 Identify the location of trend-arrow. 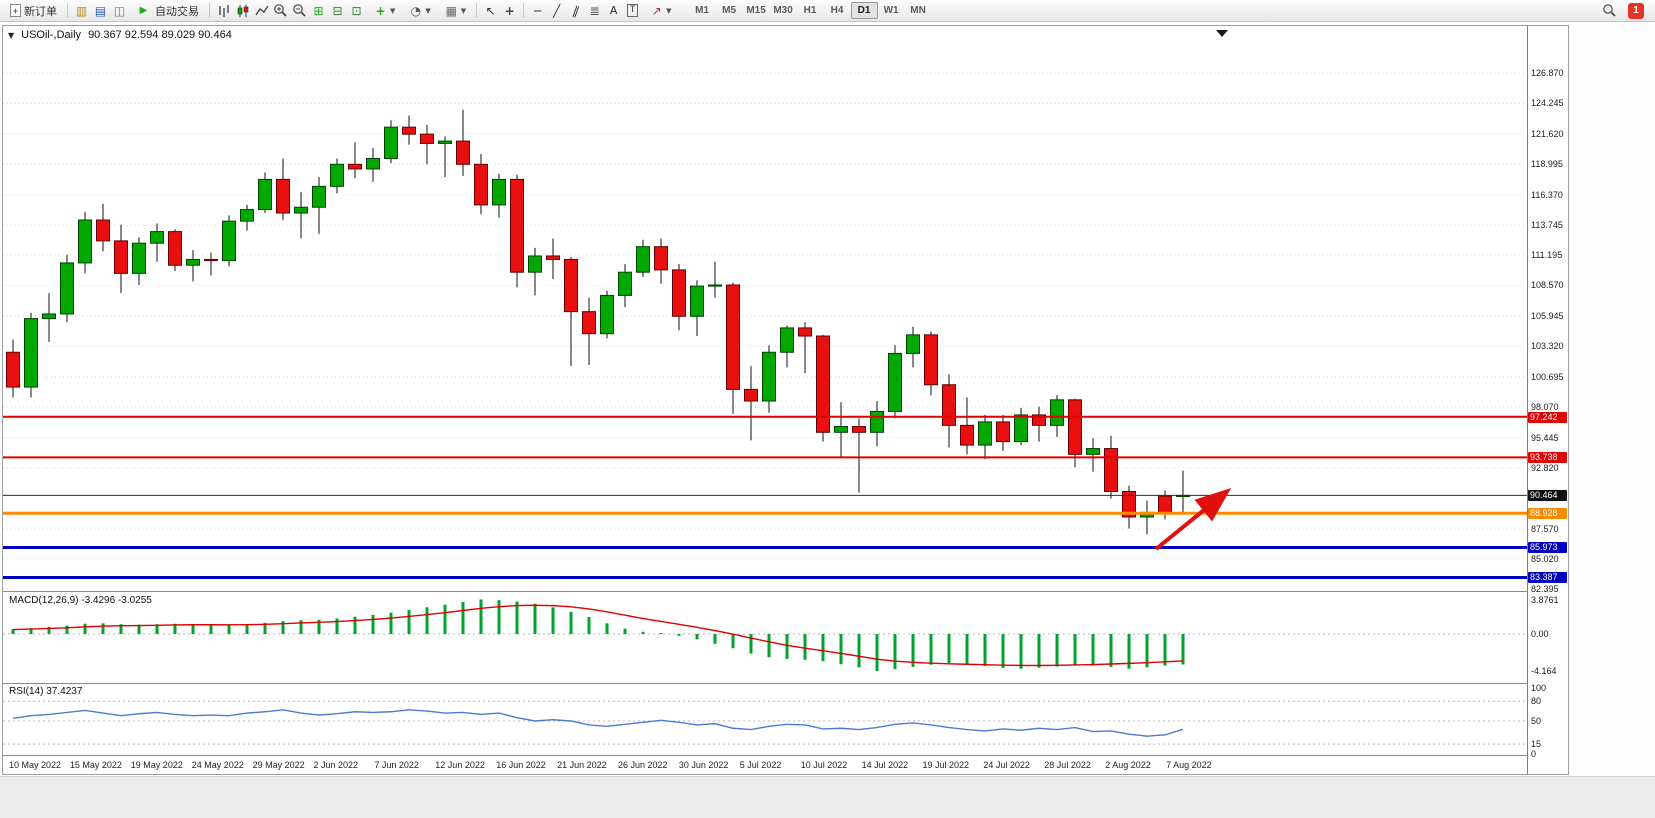
(1193, 519).